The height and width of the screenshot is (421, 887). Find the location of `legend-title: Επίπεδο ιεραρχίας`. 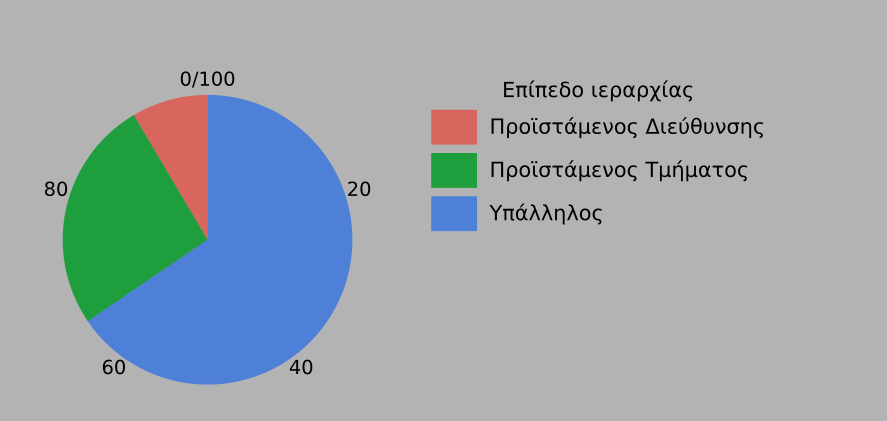

legend-title: Επίπεδο ιεραρχίας is located at coordinates (598, 91).